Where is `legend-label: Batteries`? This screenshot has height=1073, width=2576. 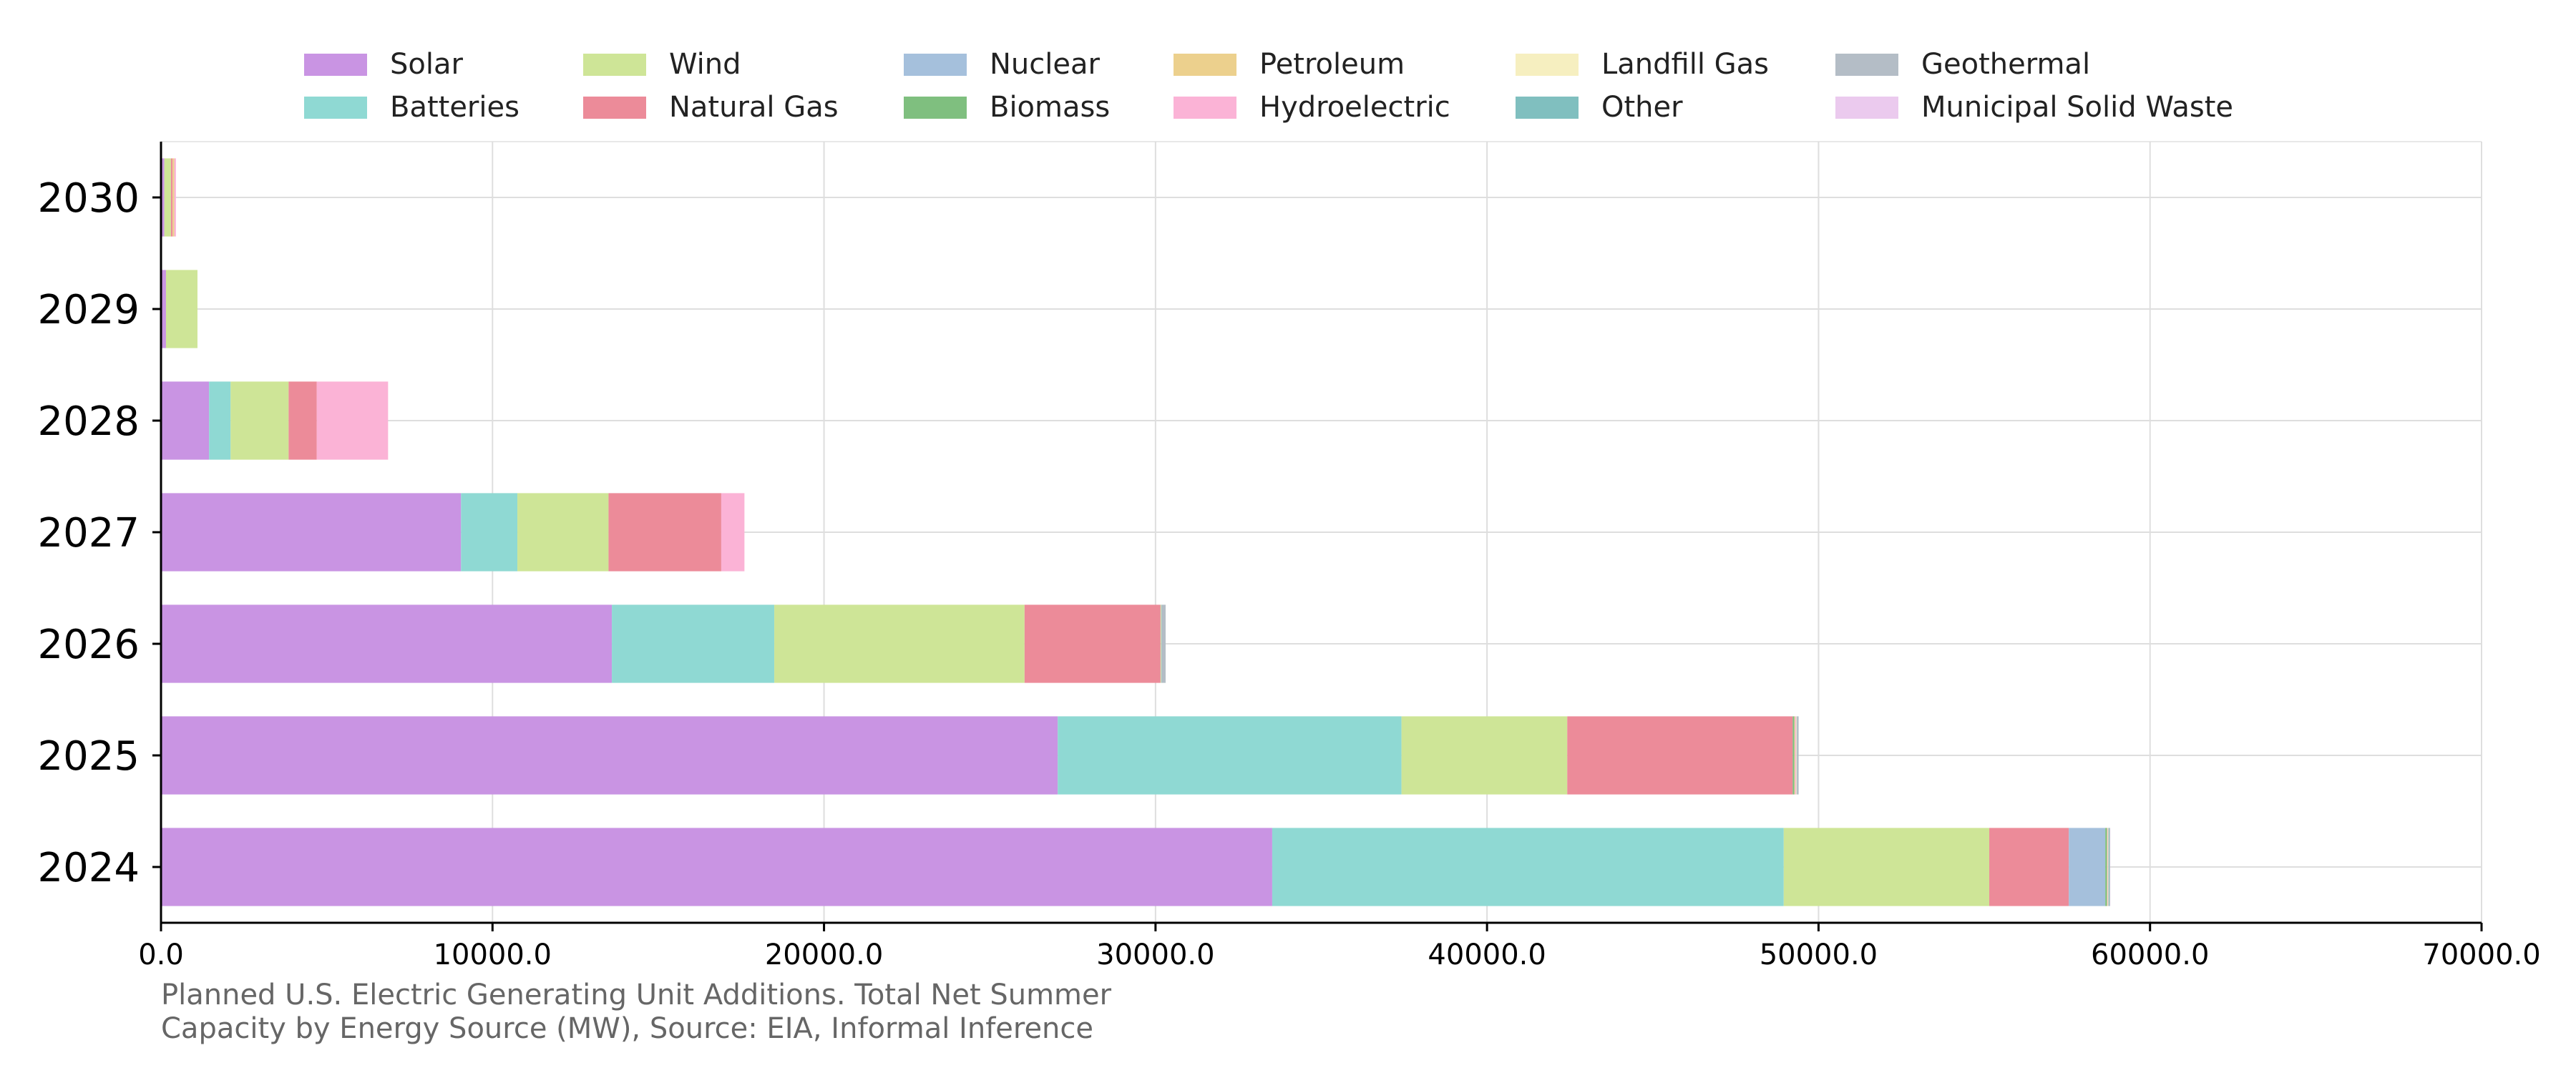 legend-label: Batteries is located at coordinates (454, 108).